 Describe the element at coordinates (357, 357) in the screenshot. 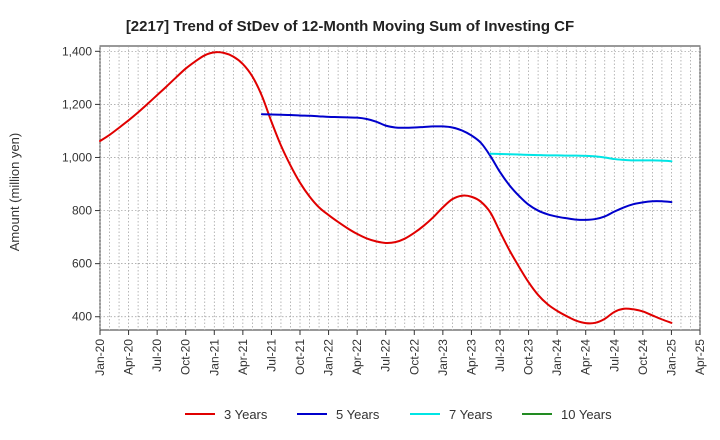

I see `x-tick-label: Apr-22` at that location.